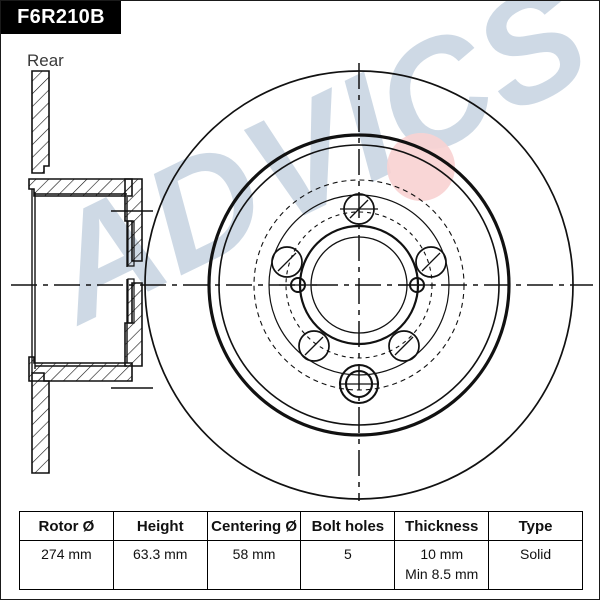  I want to click on bolt-hole-upper-right, so click(431, 262).